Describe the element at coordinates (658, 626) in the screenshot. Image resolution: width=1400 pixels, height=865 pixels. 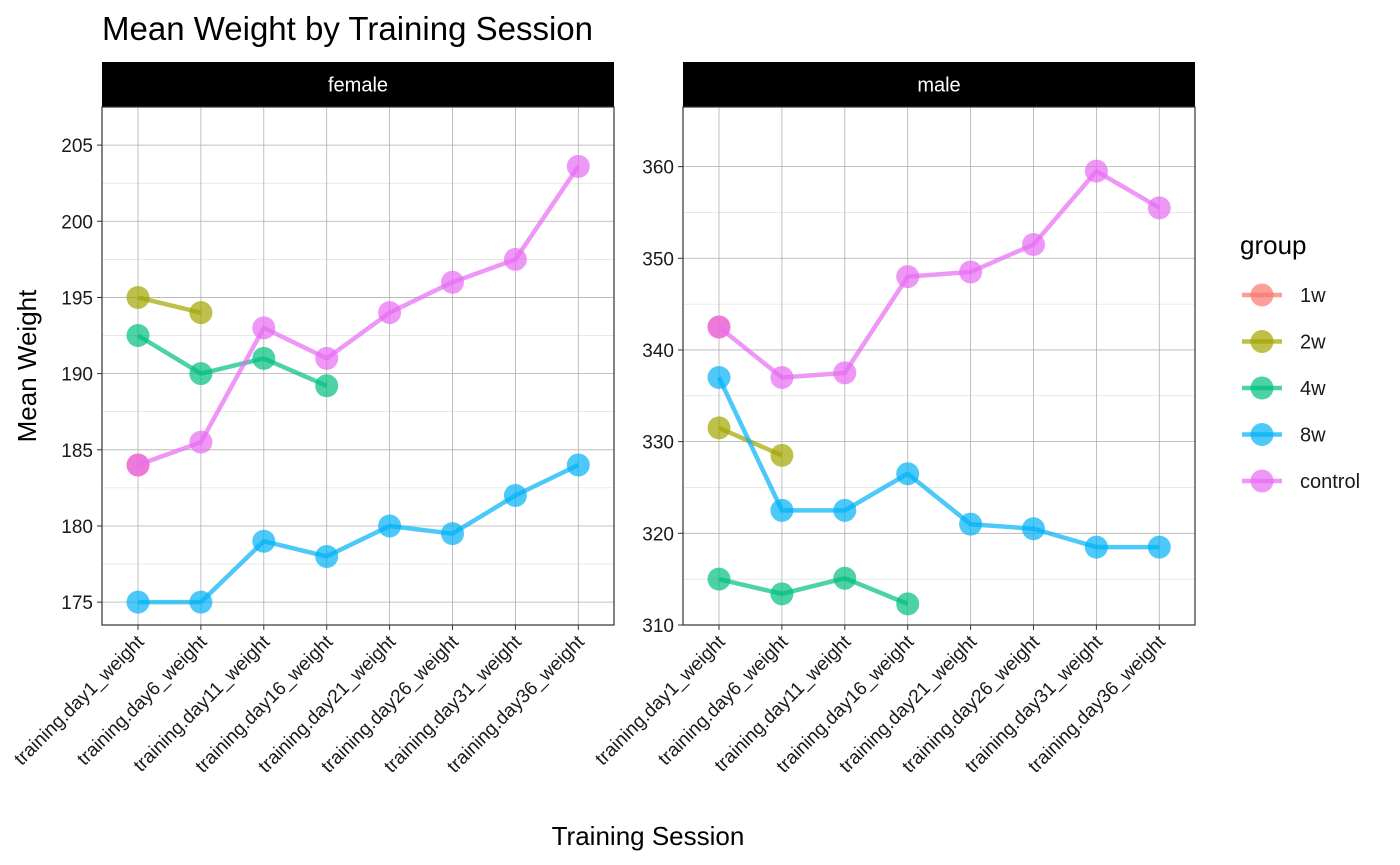
I see `y-tick-label: 310` at that location.